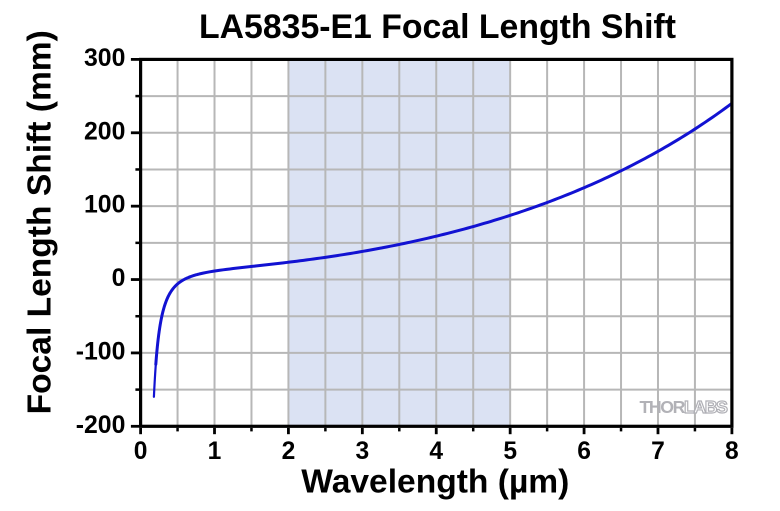 Image resolution: width=780 pixels, height=511 pixels. Describe the element at coordinates (732, 451) in the screenshot. I see `svg-text: 8` at that location.